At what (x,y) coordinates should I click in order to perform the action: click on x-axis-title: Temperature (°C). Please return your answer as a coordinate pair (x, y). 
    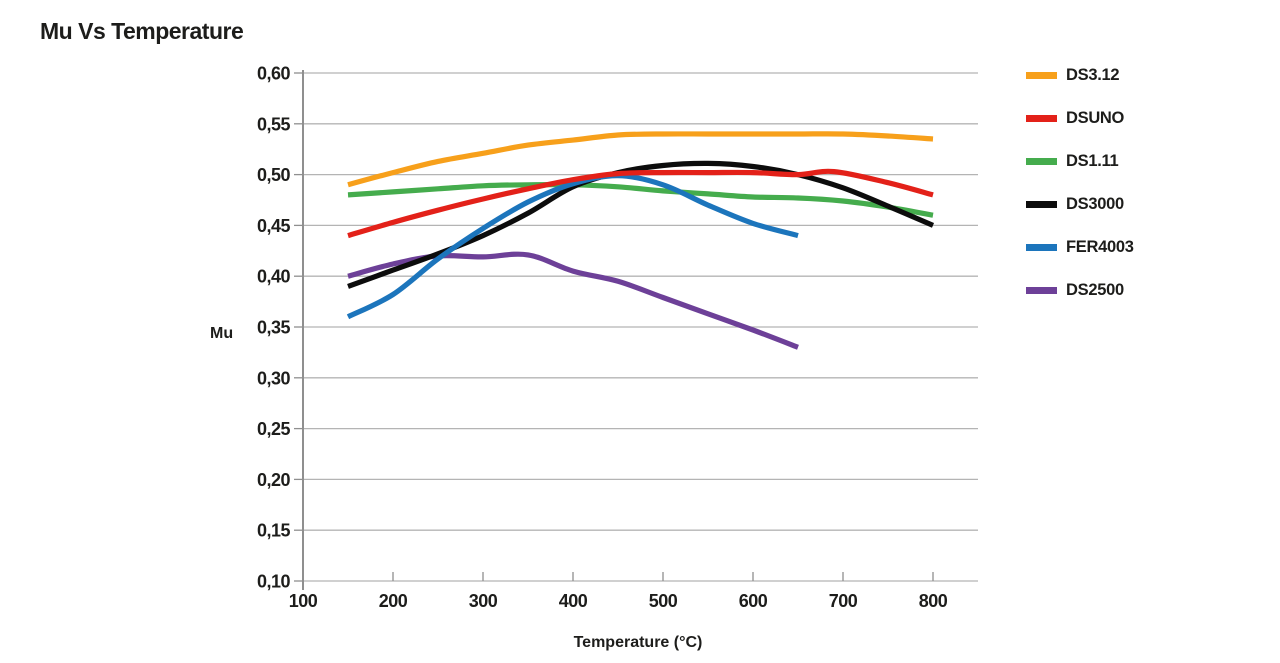
    Looking at the image, I should click on (638, 642).